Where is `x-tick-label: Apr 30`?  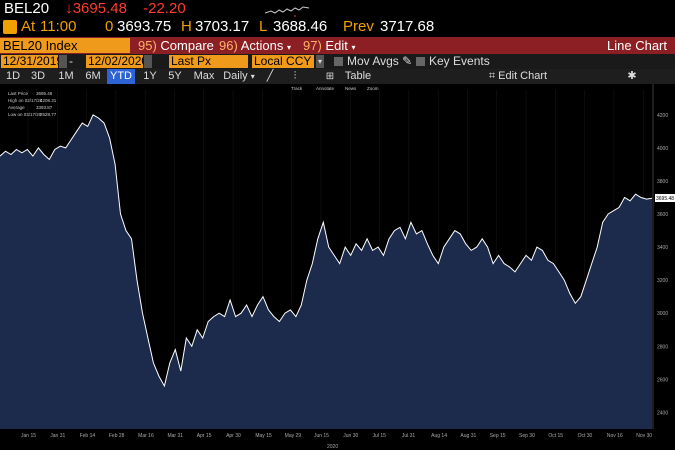 x-tick-label: Apr 30 is located at coordinates (233, 436).